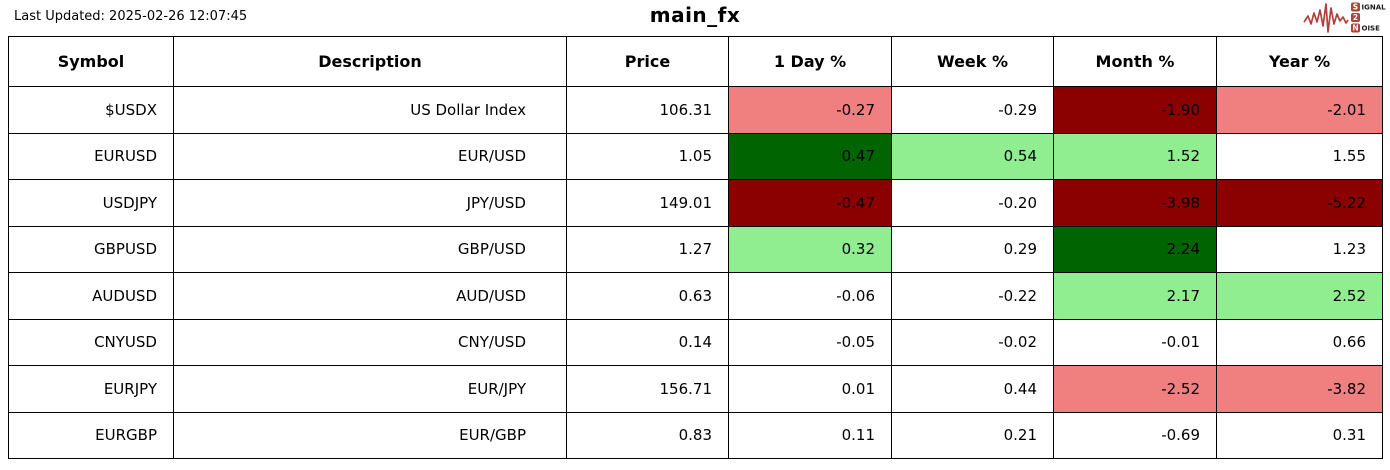  I want to click on pct-year-cell: 0.31, so click(1299, 435).